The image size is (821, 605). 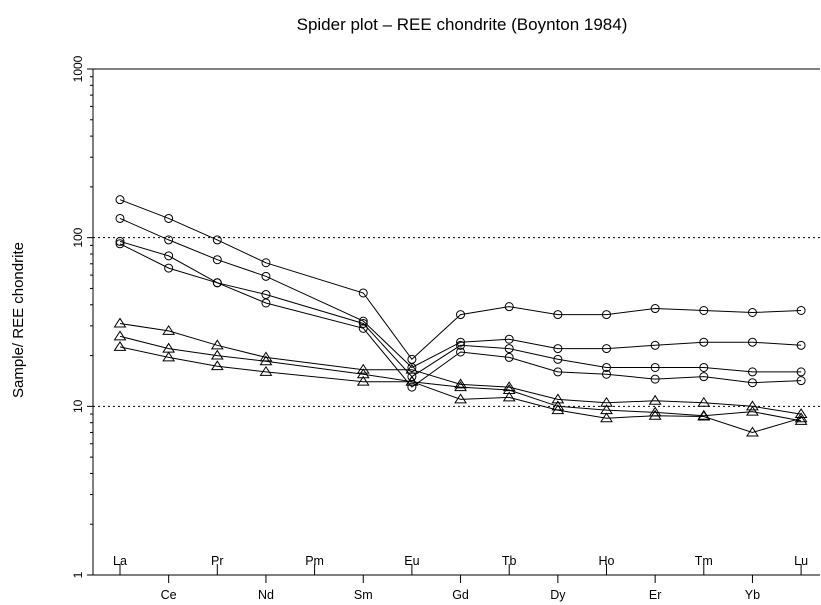 What do you see at coordinates (363, 595) in the screenshot?
I see `x-tick-label: Sm` at bounding box center [363, 595].